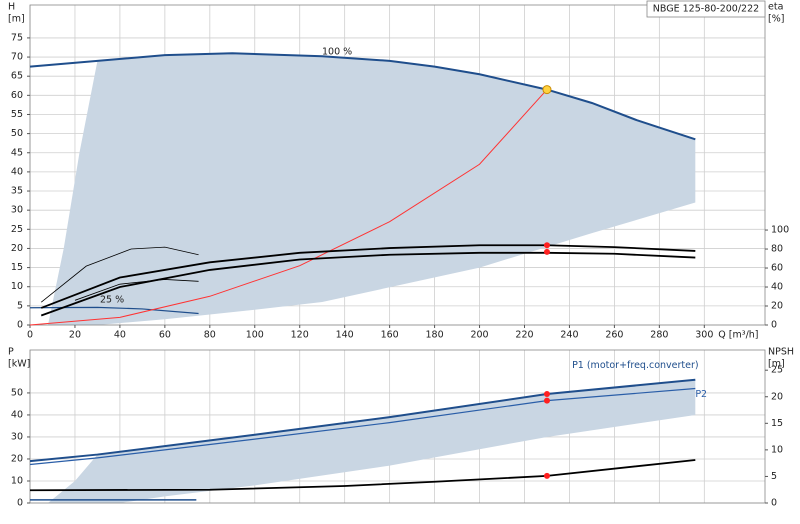 The height and width of the screenshot is (524, 800). Describe the element at coordinates (776, 364) in the screenshot. I see `y2-axis-label: [m]` at that location.